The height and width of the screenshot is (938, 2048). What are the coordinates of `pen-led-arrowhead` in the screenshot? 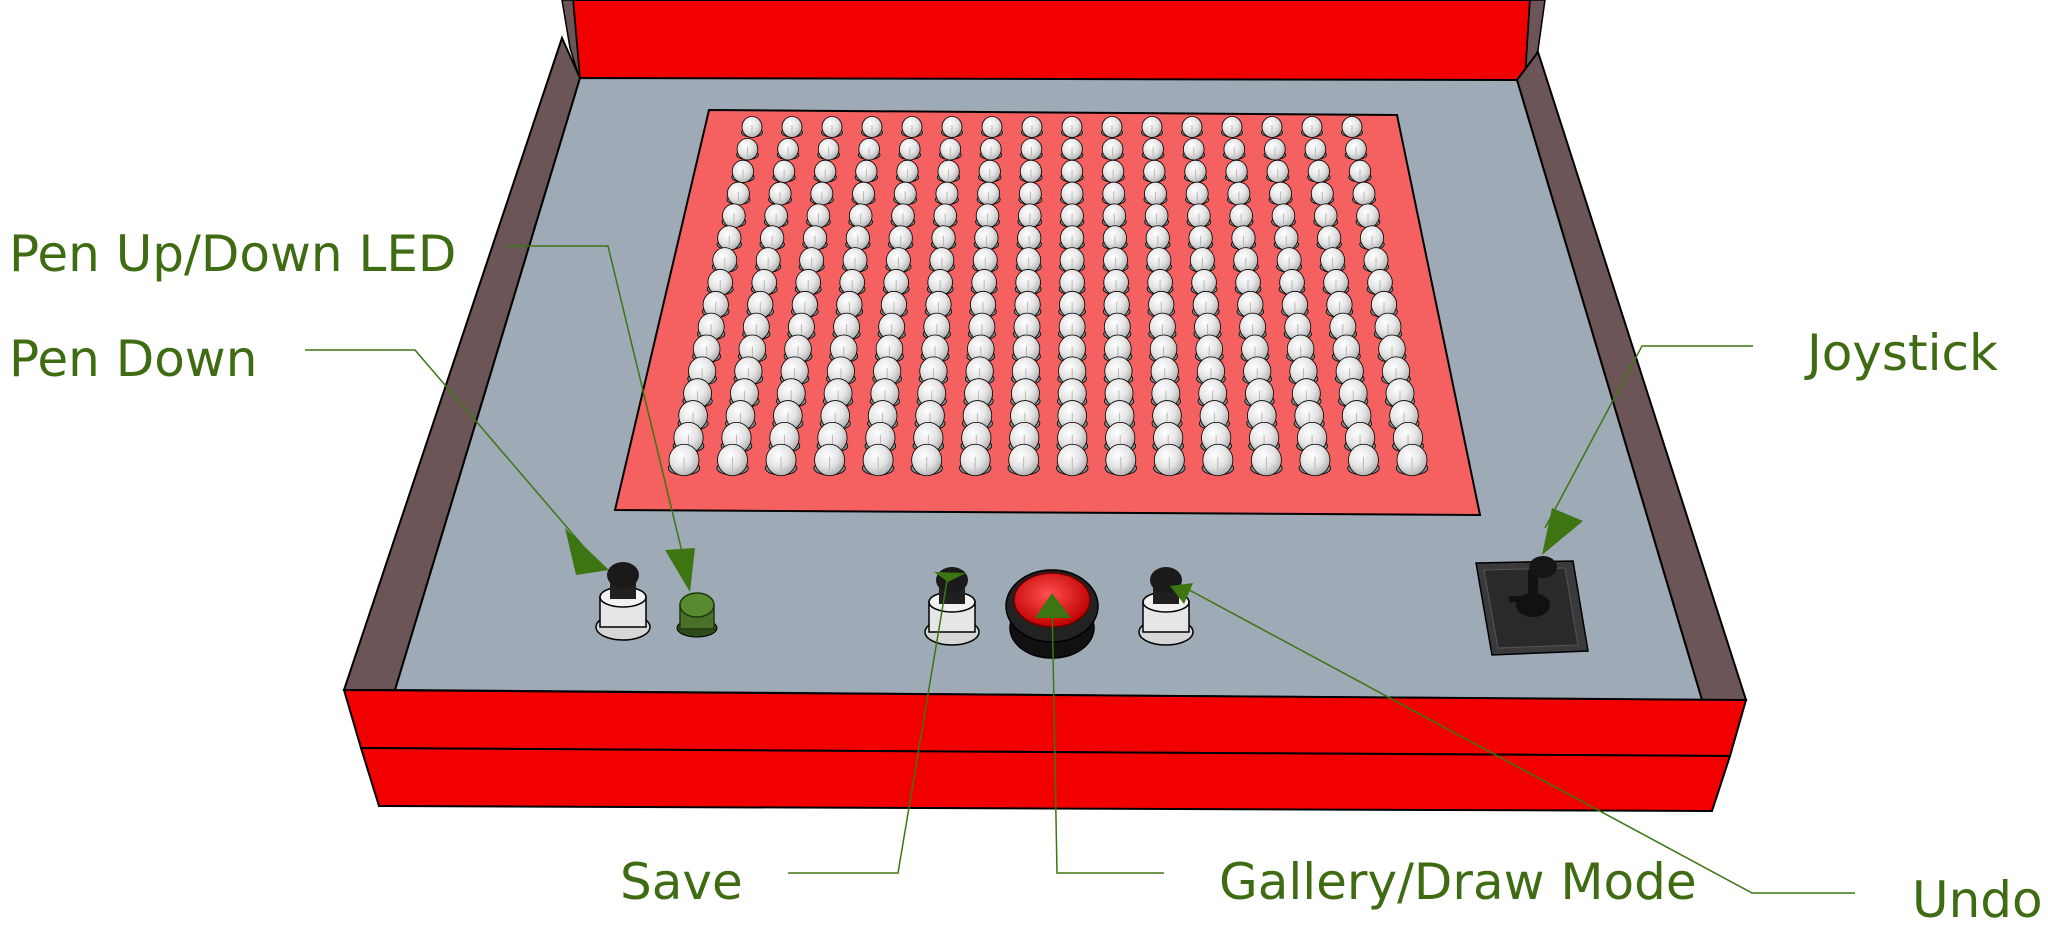 It's located at (680, 570).